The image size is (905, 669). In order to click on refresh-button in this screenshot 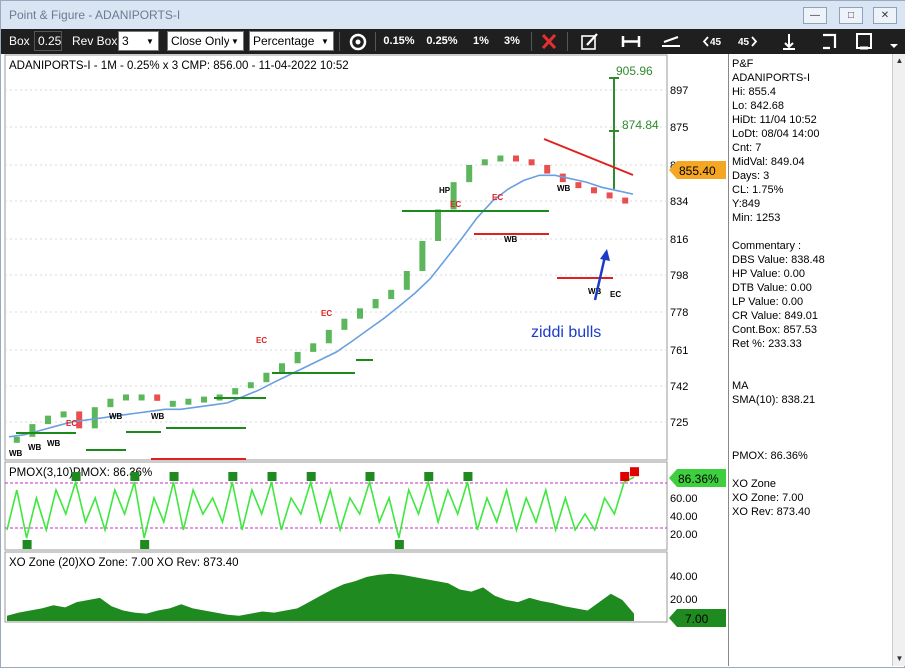, I will do `click(358, 41)`.